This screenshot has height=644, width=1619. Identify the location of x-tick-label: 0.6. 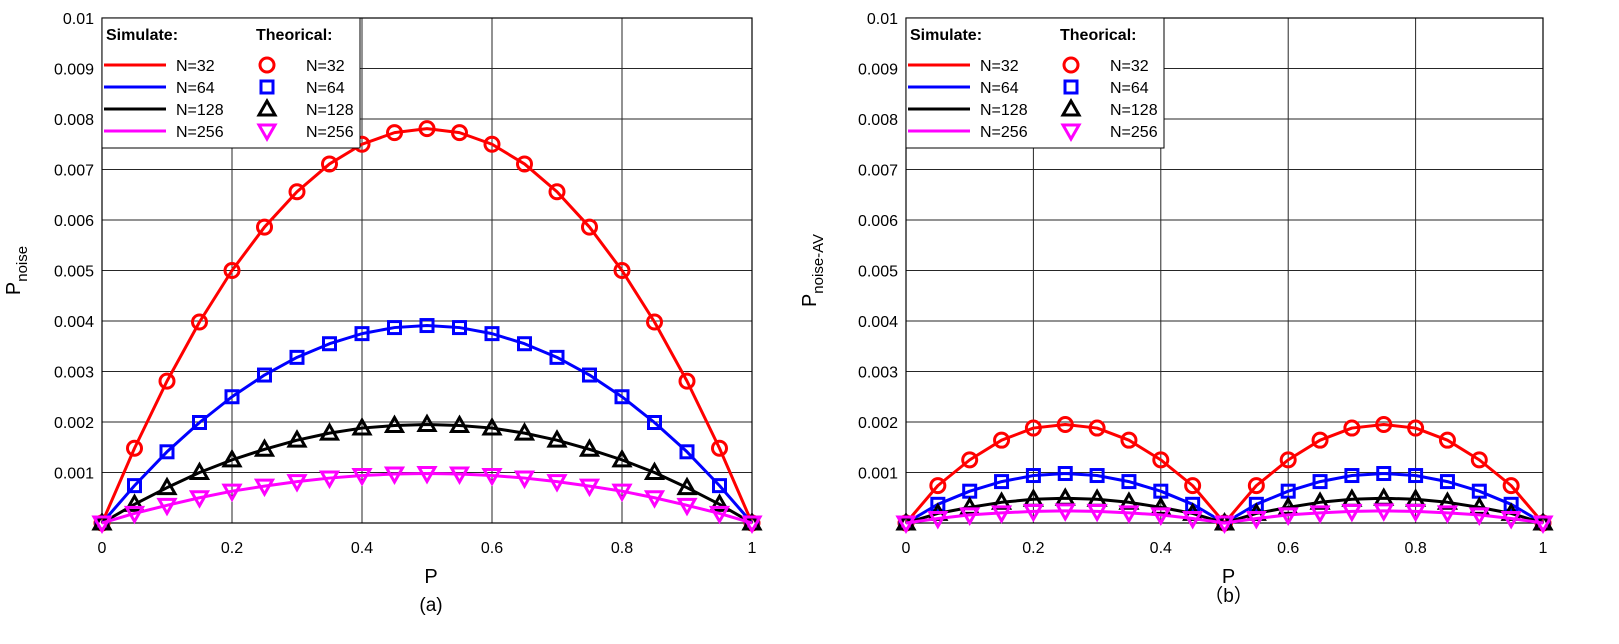
(1288, 548).